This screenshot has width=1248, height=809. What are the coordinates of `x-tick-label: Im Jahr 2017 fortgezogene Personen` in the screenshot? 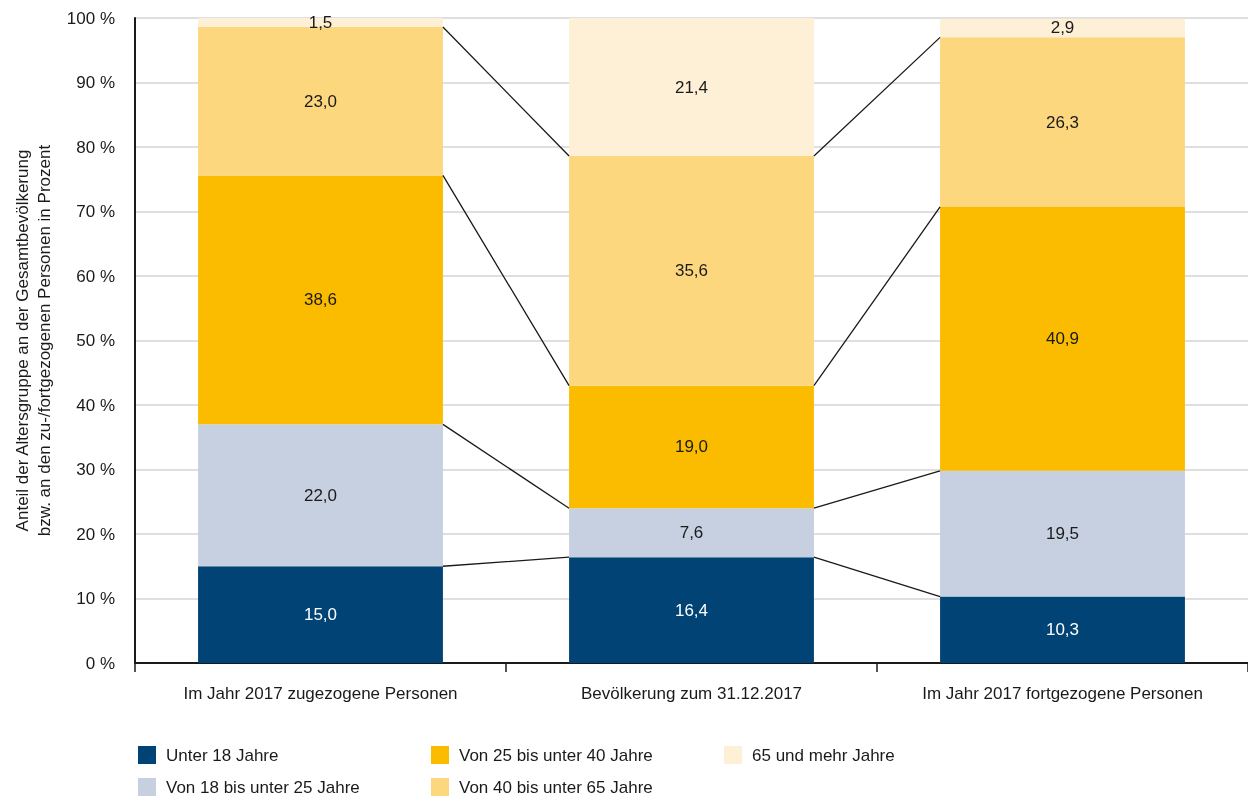 It's located at (1062, 693).